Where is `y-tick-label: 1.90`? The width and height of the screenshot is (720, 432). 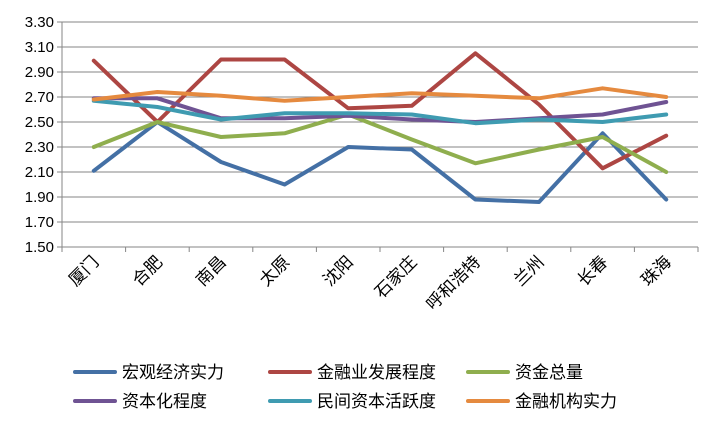 y-tick-label: 1.90 is located at coordinates (39, 197).